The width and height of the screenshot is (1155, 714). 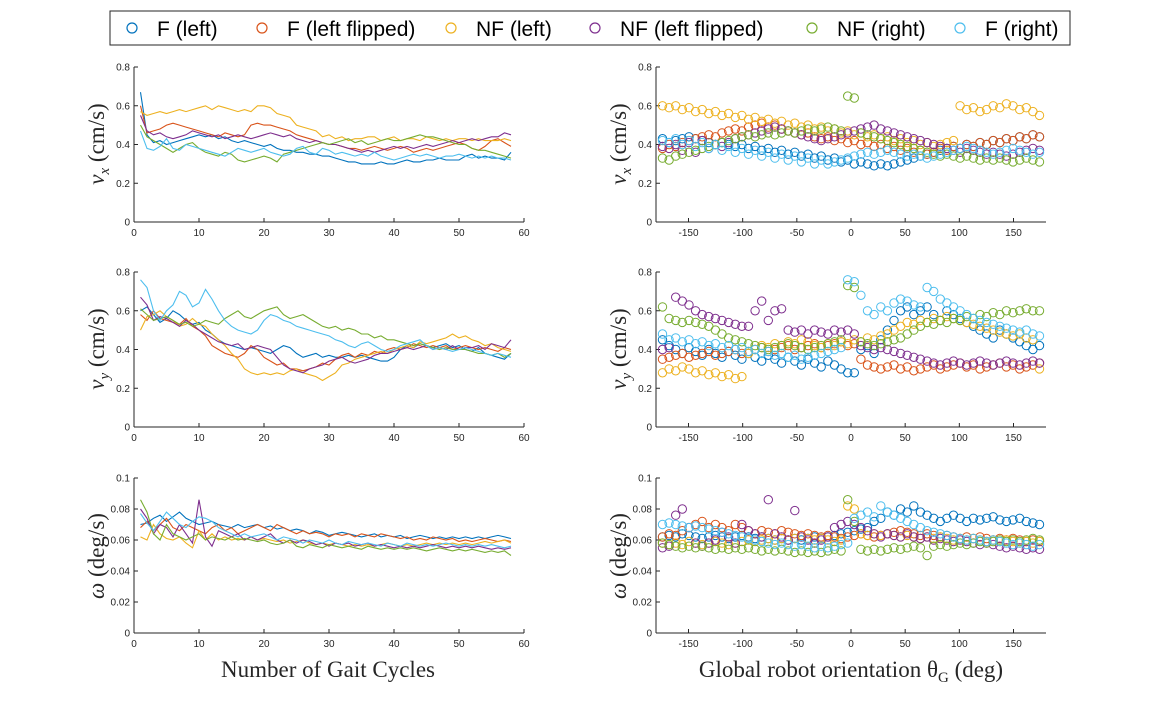 What do you see at coordinates (842, 151) in the screenshot?
I see `panel-vx-orientation: 0 0.2 0.4 0.6 0.8 -150 -100 -50 0 50 100 150` at bounding box center [842, 151].